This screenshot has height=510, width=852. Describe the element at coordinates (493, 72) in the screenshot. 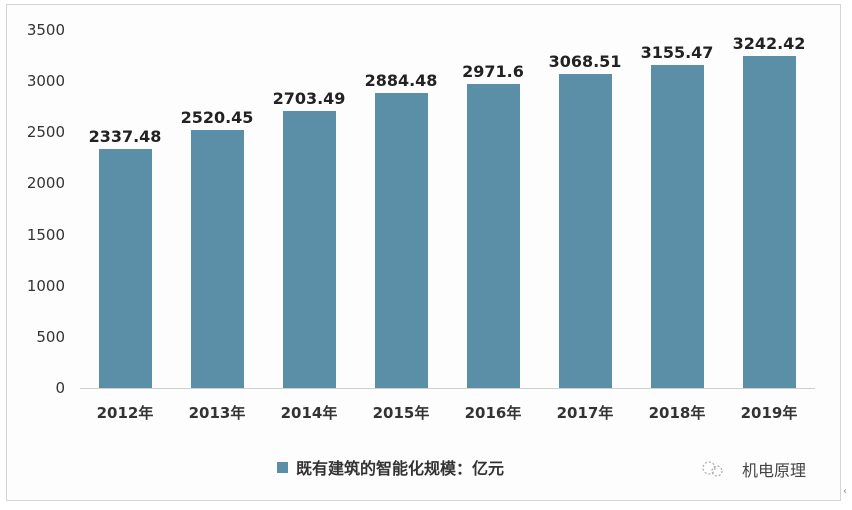

I see `data-label: 2971.6` at that location.